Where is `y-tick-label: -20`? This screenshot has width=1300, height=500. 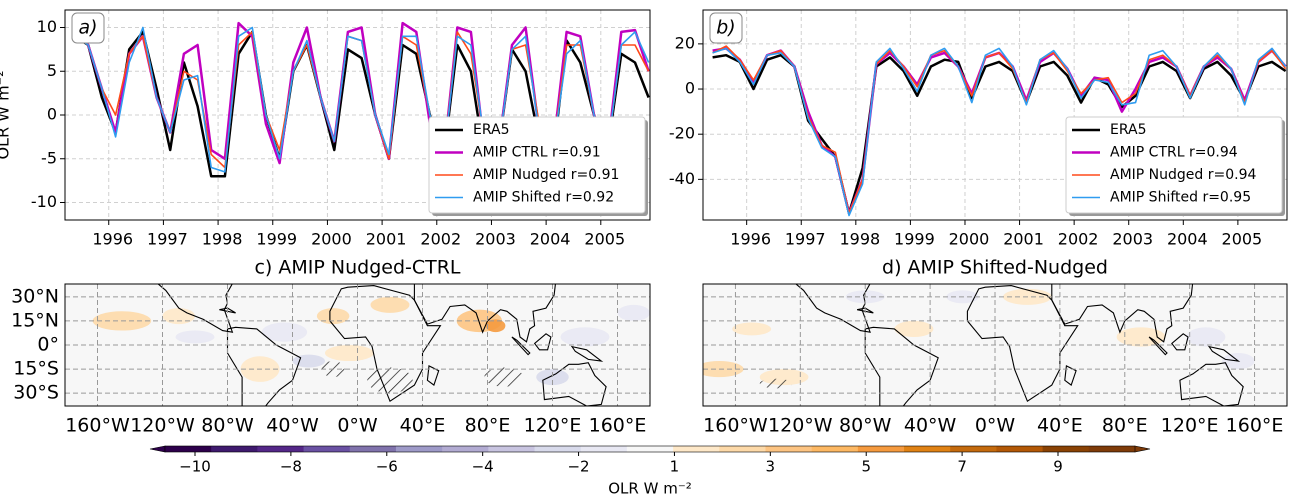
y-tick-label: -20 is located at coordinates (682, 133).